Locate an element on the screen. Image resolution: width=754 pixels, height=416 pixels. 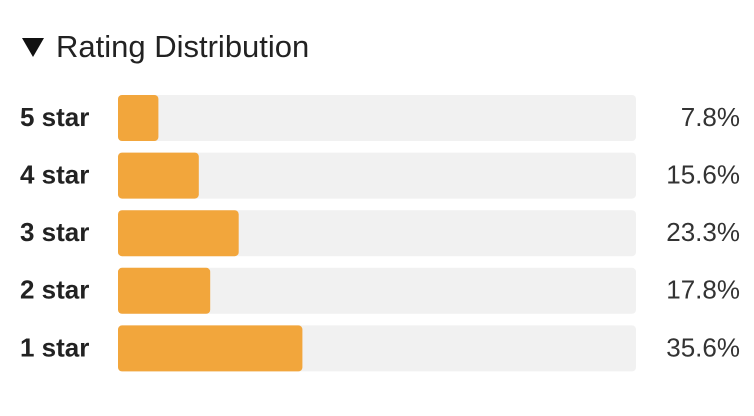
category-label: 4 star is located at coordinates (54, 174).